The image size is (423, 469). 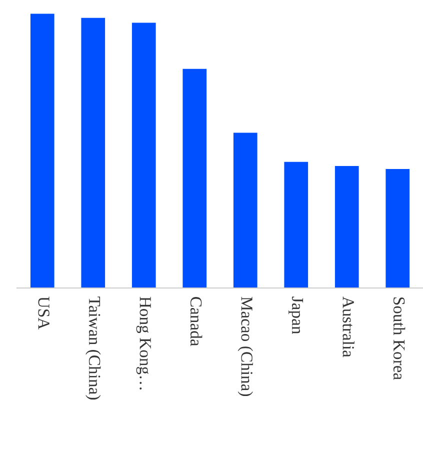 What do you see at coordinates (93, 348) in the screenshot?
I see `x-tick-label: Taiwan (China)` at bounding box center [93, 348].